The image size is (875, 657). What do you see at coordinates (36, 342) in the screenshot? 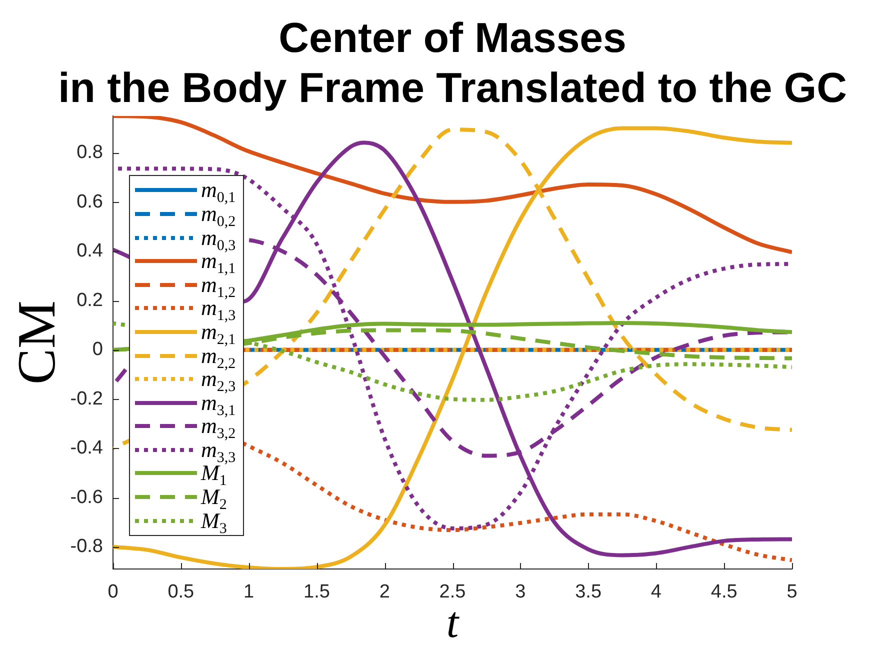
I see `y-axis-title: CM` at bounding box center [36, 342].